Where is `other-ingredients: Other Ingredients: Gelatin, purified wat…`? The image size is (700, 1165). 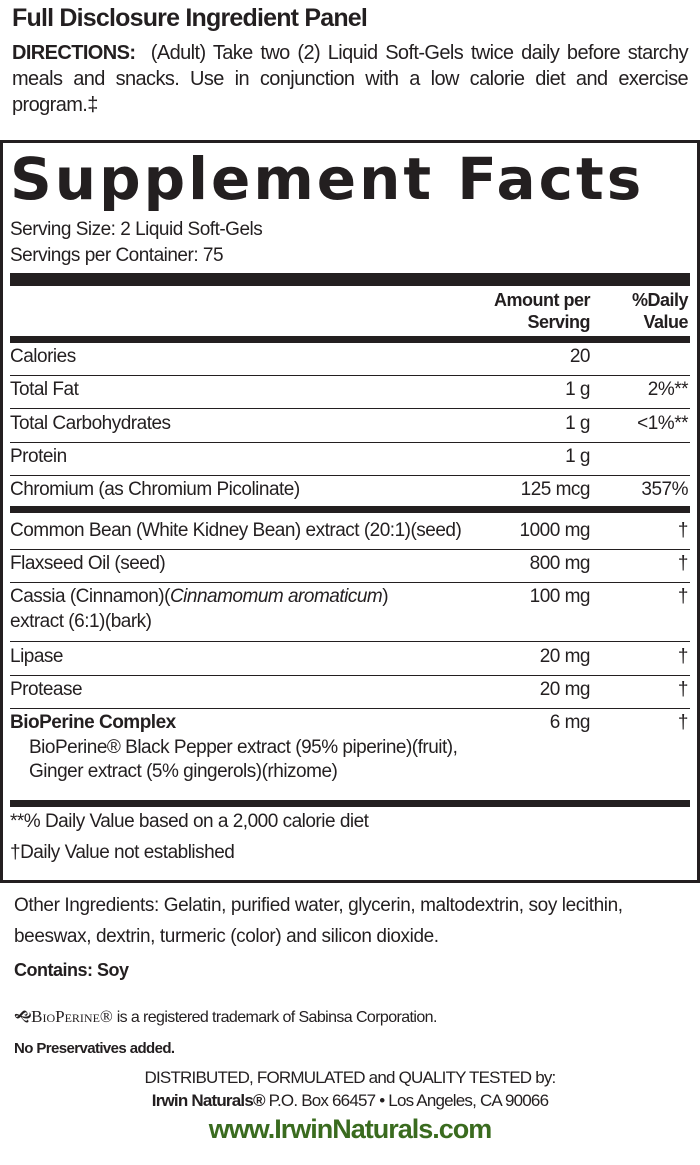 other-ingredients: Other Ingredients: Gelatin, purified wat… is located at coordinates (318, 921).